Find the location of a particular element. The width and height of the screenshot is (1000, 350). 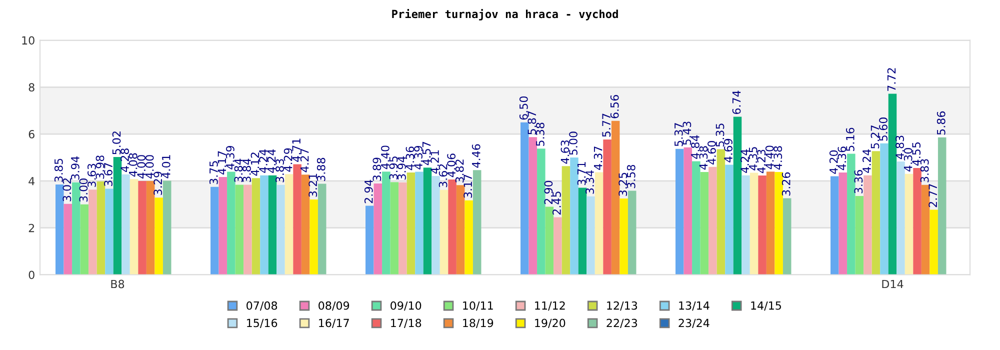

data-label: 4.60 is located at coordinates (712, 152).